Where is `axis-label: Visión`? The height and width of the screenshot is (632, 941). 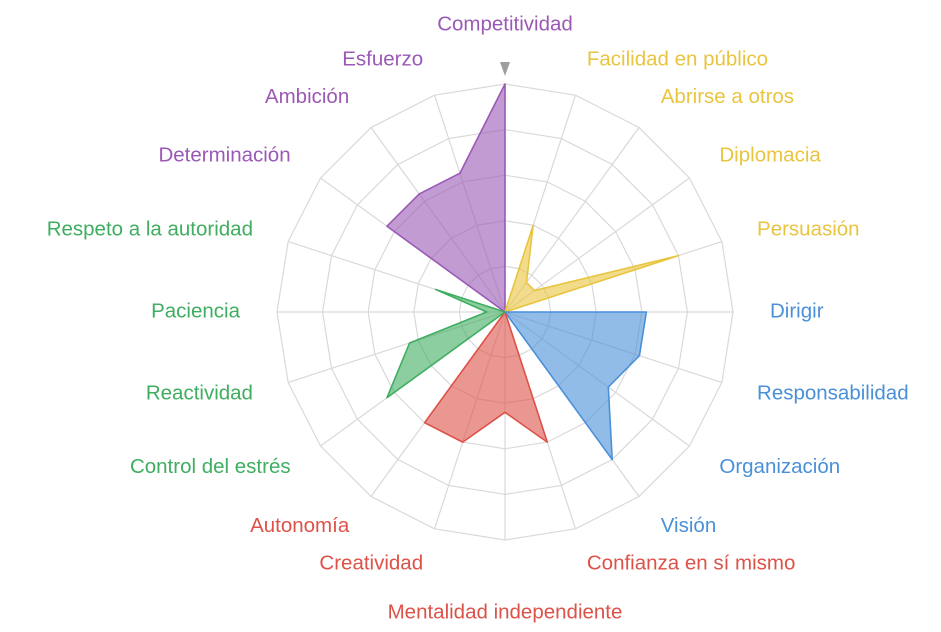
axis-label: Visión is located at coordinates (688, 525).